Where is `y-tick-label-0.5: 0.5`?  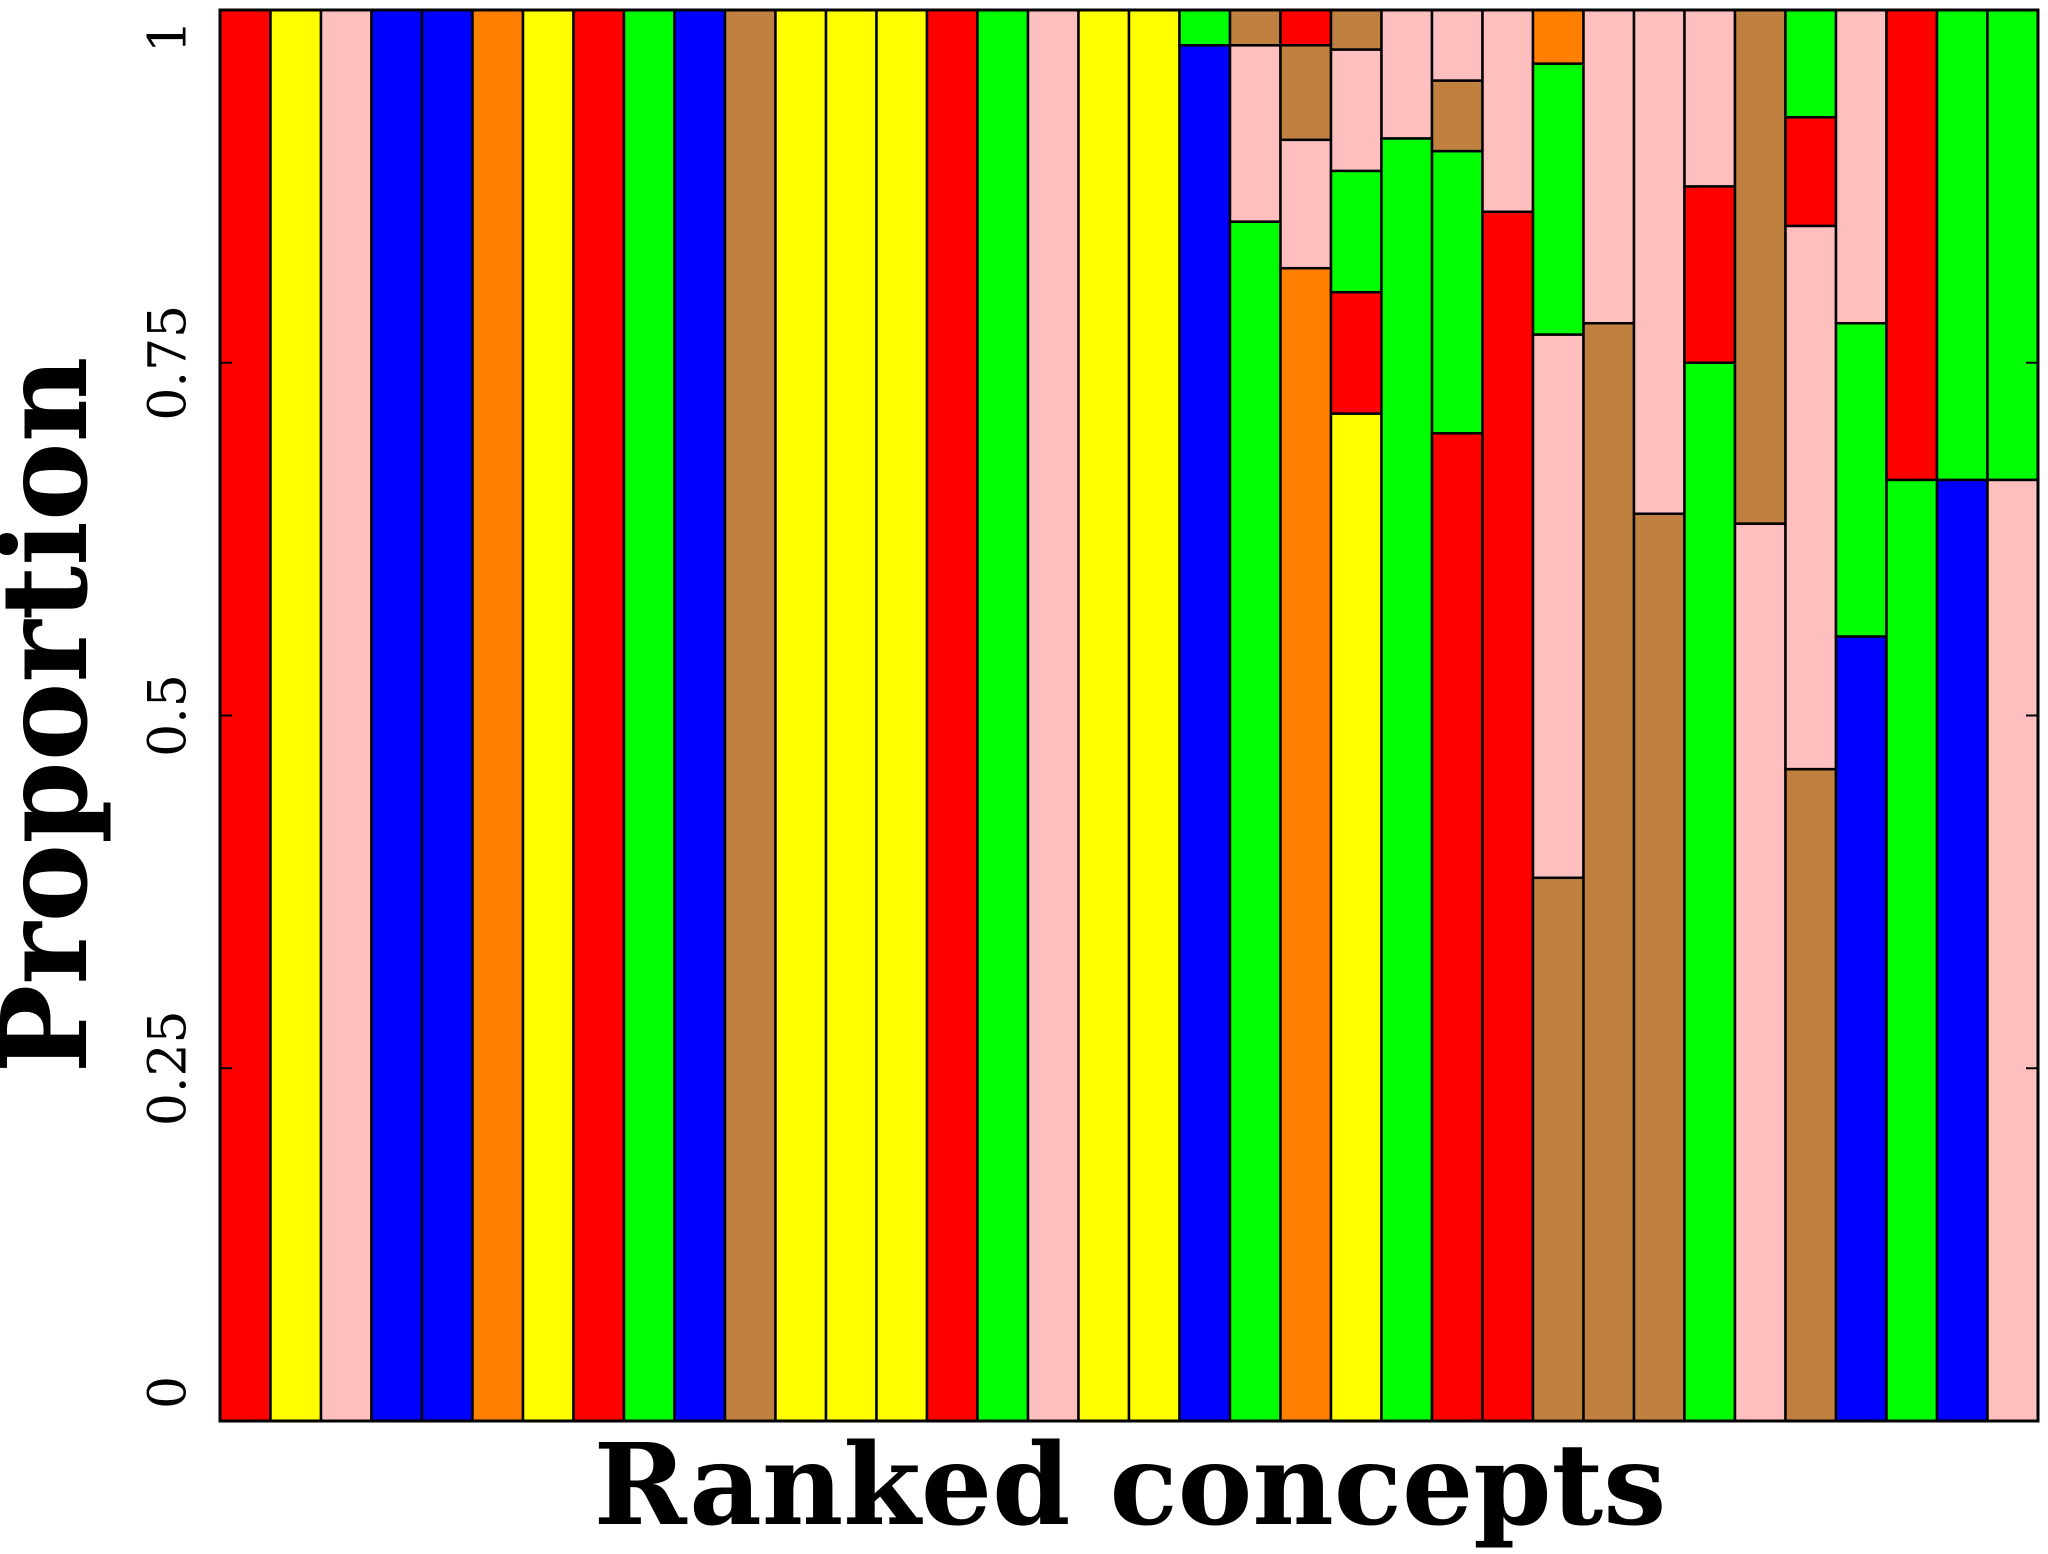 y-tick-label-0.5: 0.5 is located at coordinates (169, 715).